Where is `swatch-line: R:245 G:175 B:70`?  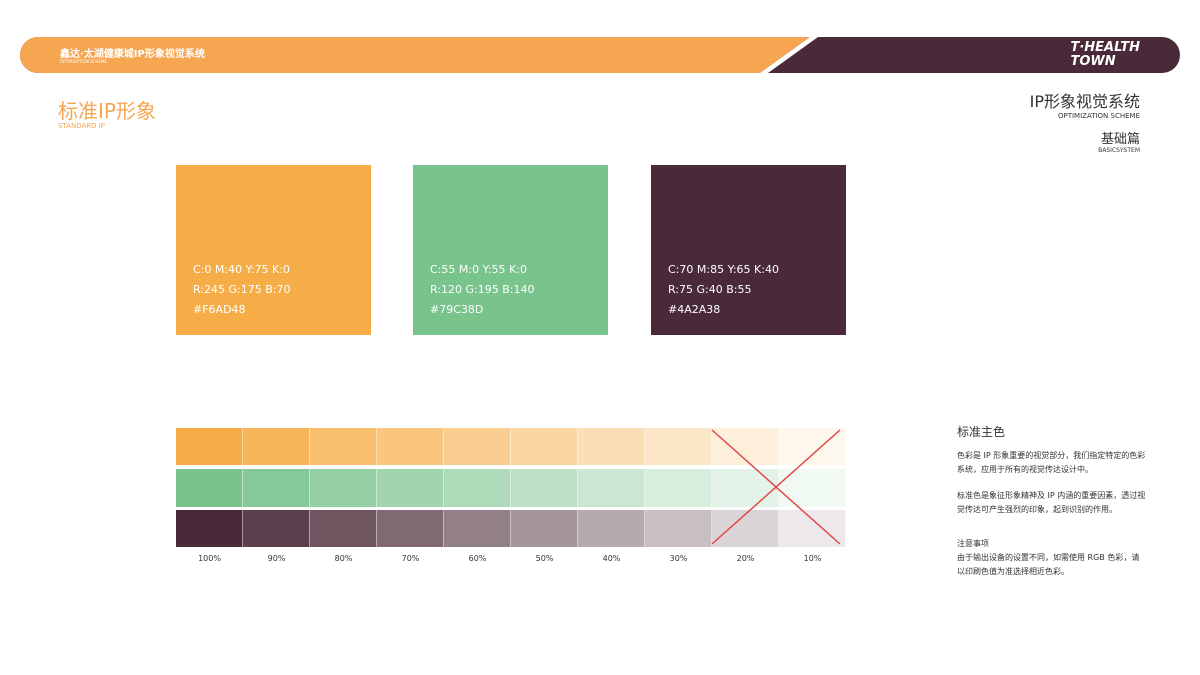 swatch-line: R:245 G:175 B:70 is located at coordinates (242, 289).